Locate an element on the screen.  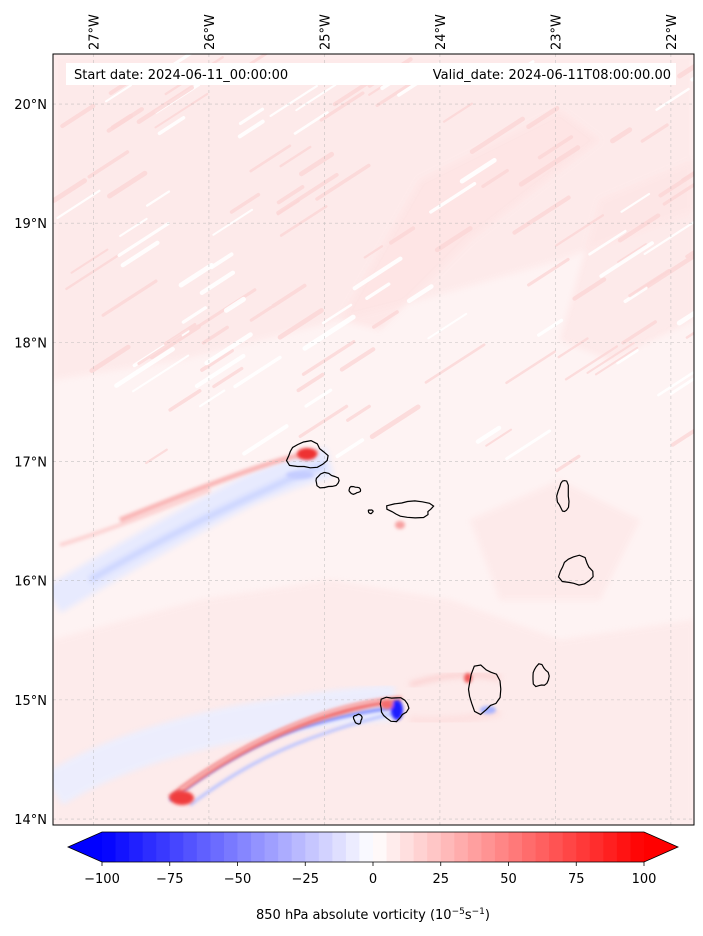
longitude-labels: 27°W 26°W 25°W 24°W 23°W 22°W is located at coordinates (383, 32).